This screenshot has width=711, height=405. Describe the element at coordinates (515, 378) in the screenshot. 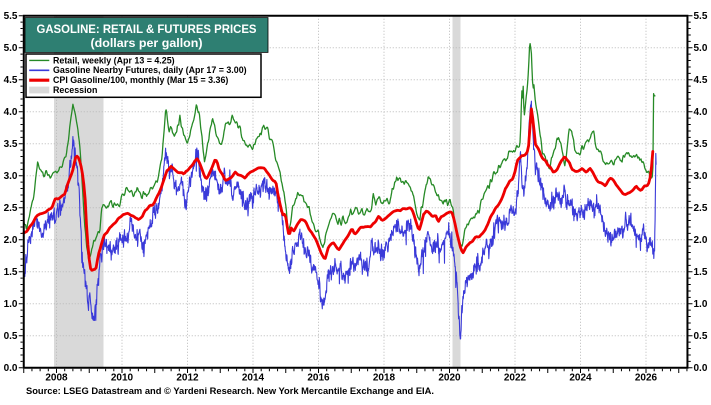

I see `svg-text: 2022` at that location.